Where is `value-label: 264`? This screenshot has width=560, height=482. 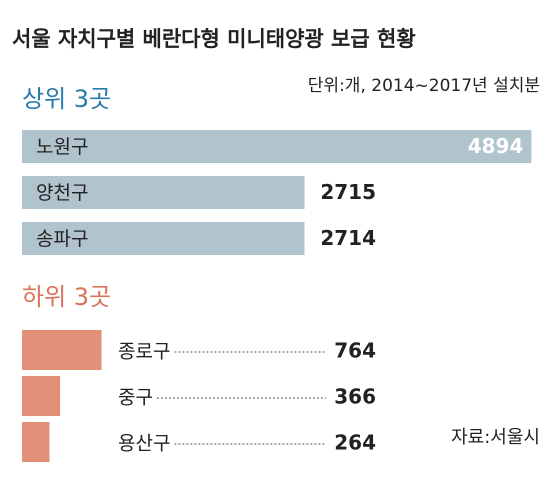 value-label: 264 is located at coordinates (355, 443).